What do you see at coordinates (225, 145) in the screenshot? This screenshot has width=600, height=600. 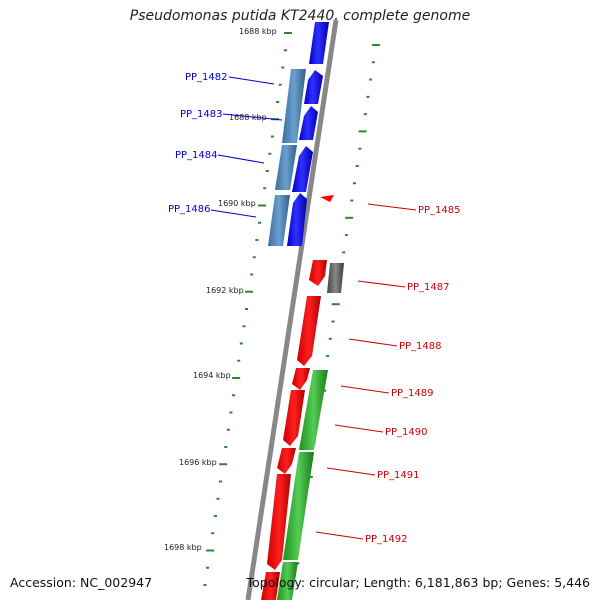 I see `left-gene-labels: PP_1482 PP_1483 PP_1484 PP_1486` at bounding box center [225, 145].